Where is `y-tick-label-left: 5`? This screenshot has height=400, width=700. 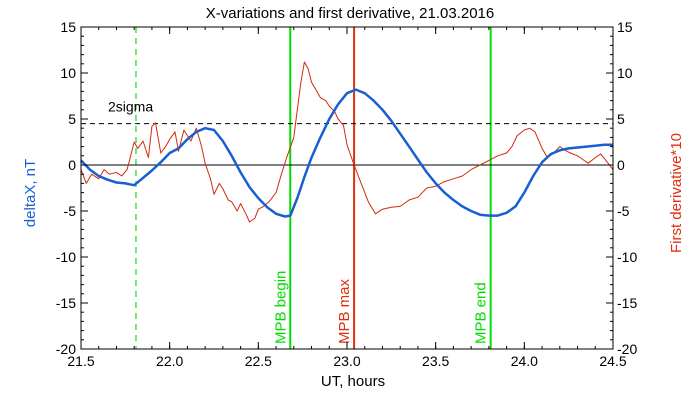 y-tick-label-left: 5 is located at coordinates (72, 119).